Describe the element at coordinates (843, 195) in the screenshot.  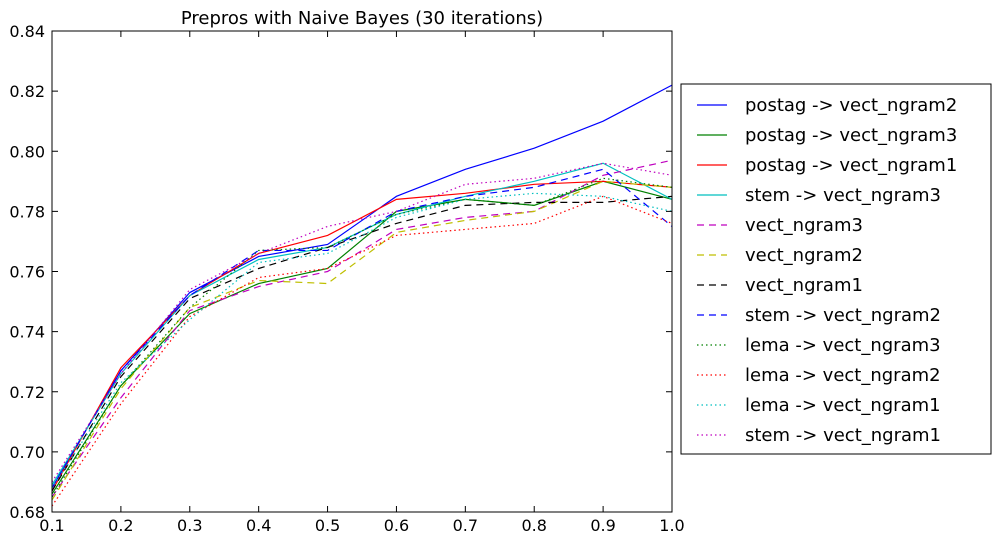
I see `legend-label: stem -> vect_ngram3` at that location.